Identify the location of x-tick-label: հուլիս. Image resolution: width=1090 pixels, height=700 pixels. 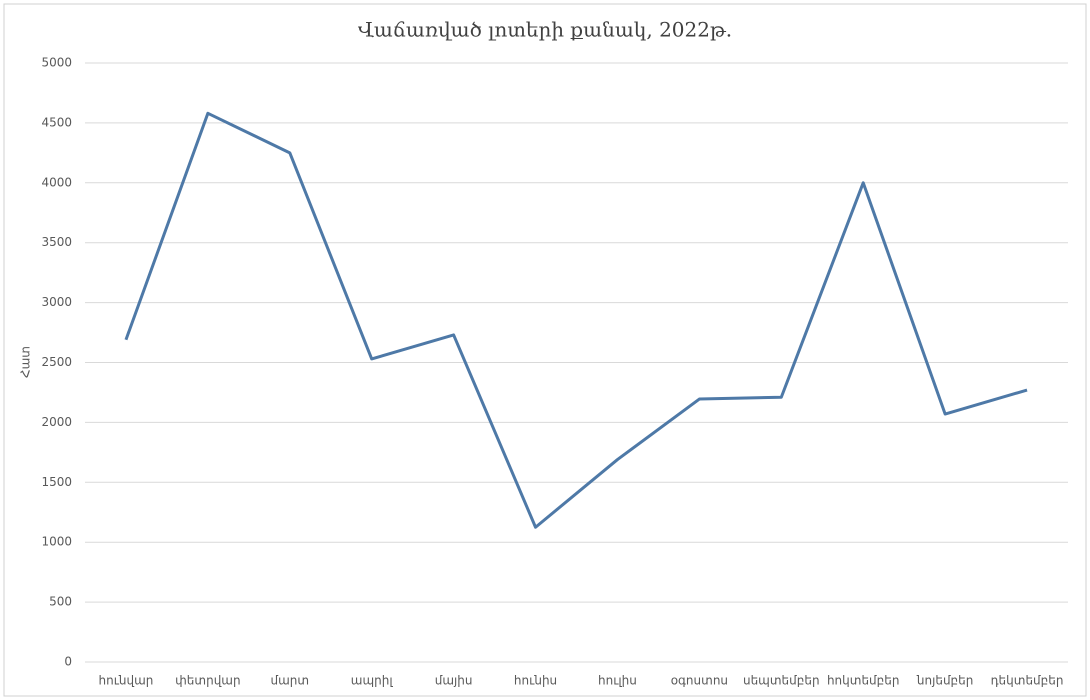
(617, 681).